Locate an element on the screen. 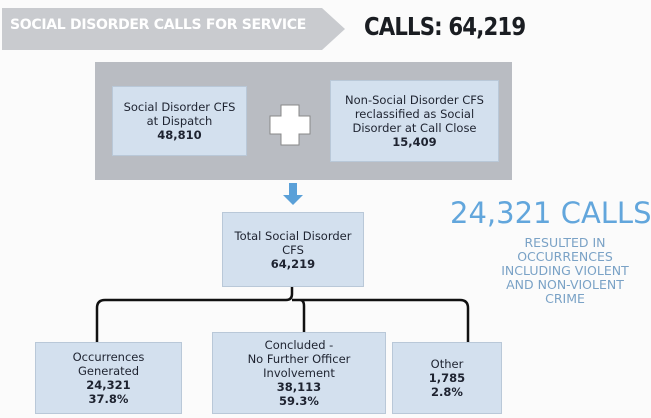 The height and width of the screenshot is (418, 651). node-count: 48,810 is located at coordinates (179, 135).